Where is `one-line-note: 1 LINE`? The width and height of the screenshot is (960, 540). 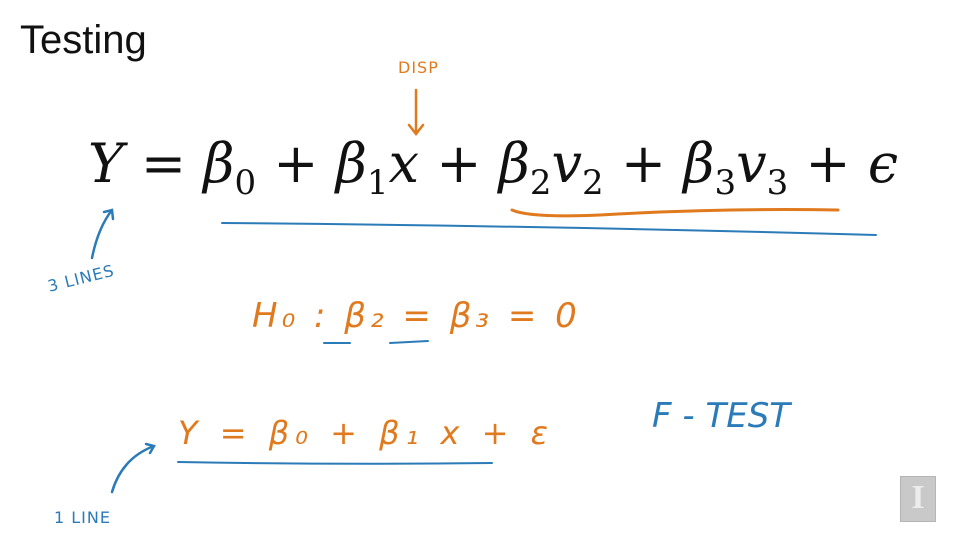 one-line-note: 1 LINE is located at coordinates (82, 517).